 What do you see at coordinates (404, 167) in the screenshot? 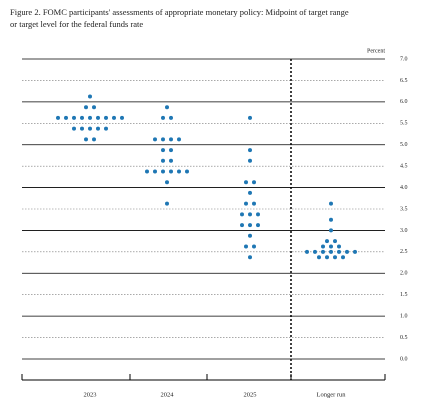
I see `y-tick-label: 4.5` at bounding box center [404, 167].